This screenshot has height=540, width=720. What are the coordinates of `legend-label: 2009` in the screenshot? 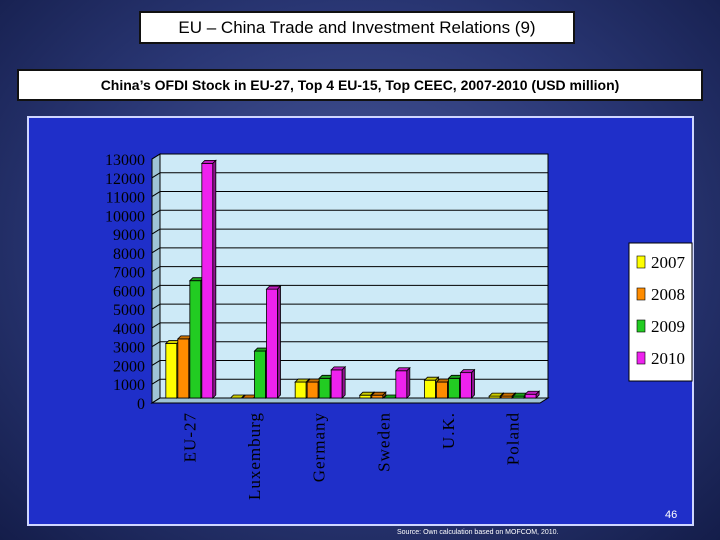 It's located at (668, 326).